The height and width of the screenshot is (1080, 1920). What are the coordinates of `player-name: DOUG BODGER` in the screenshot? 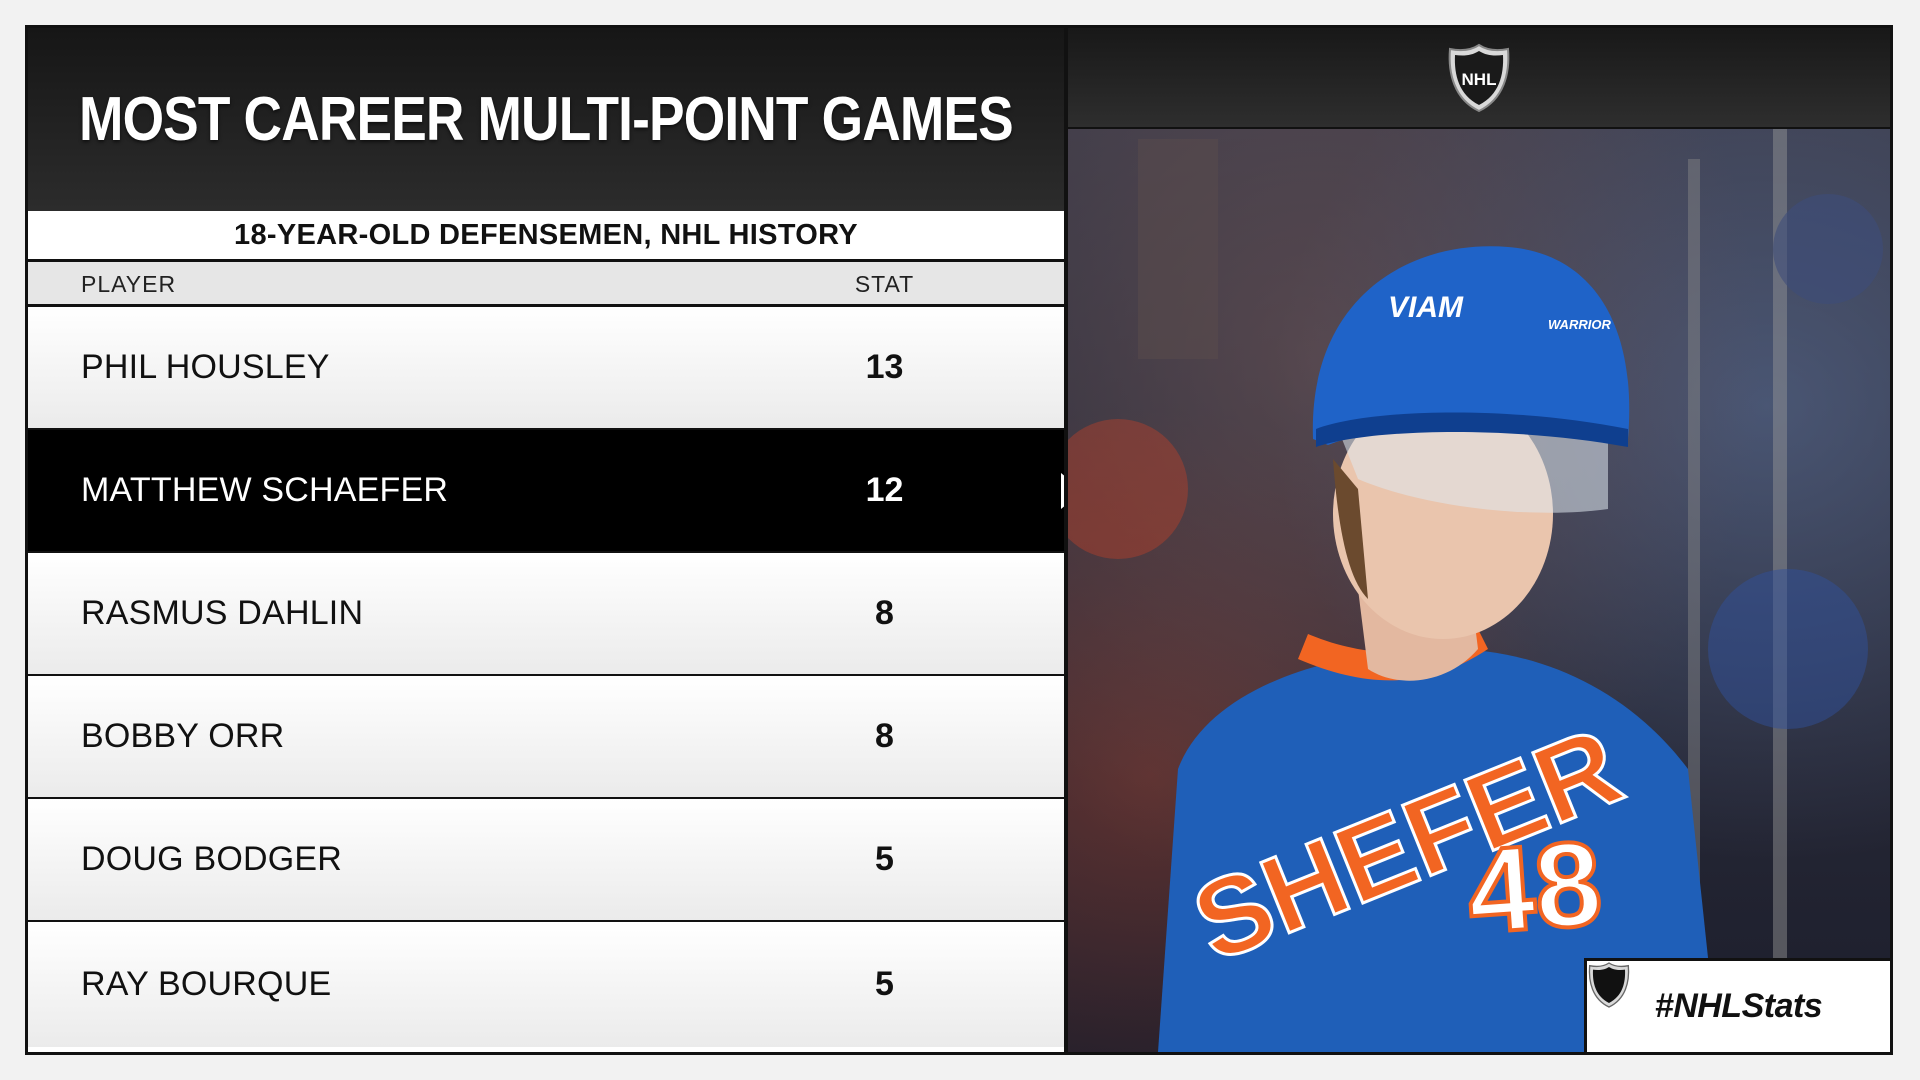 It's located at (212, 859).